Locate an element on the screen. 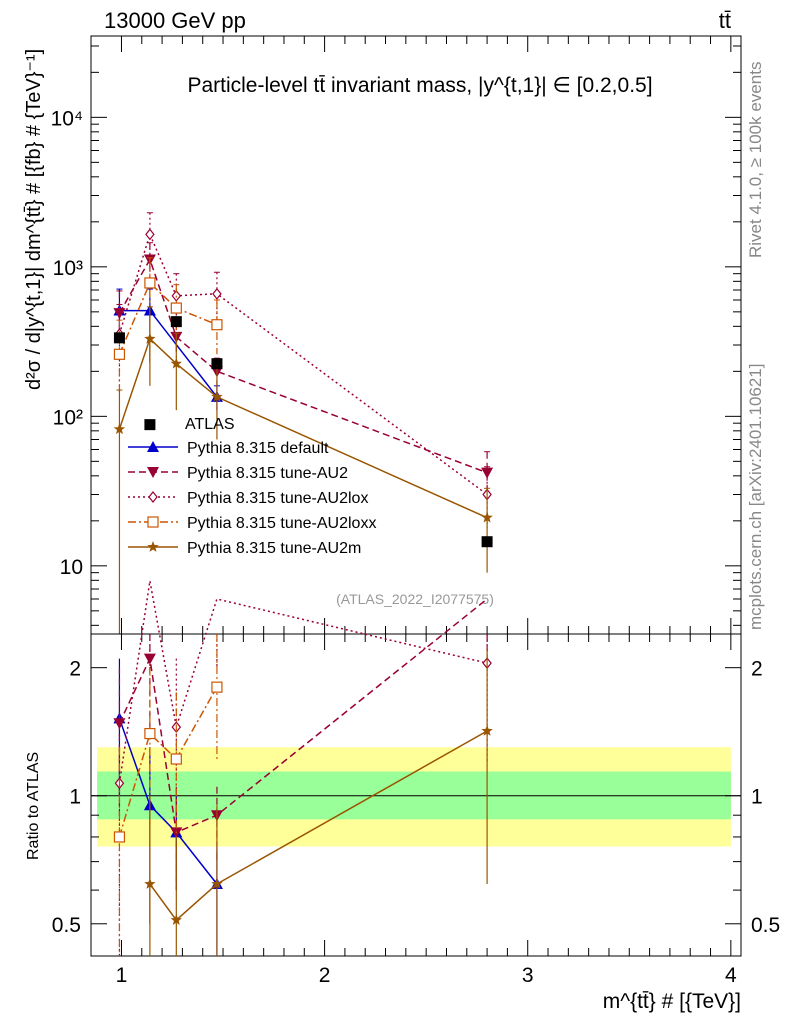 This screenshot has width=786, height=1024. ratio-series-tune-au2loxx is located at coordinates (168, 795).